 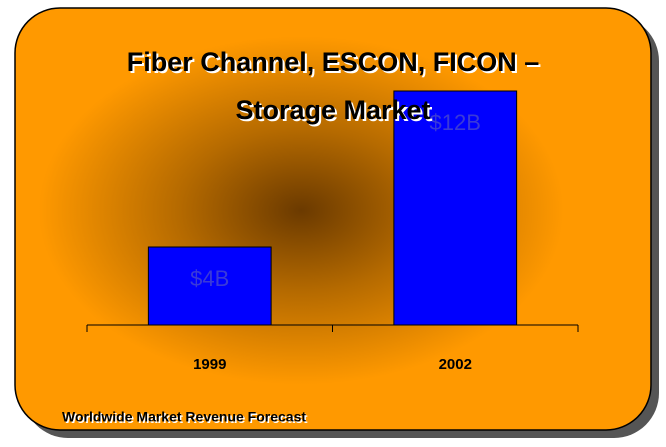 What do you see at coordinates (455, 364) in the screenshot?
I see `x-tick-label: 2002` at bounding box center [455, 364].